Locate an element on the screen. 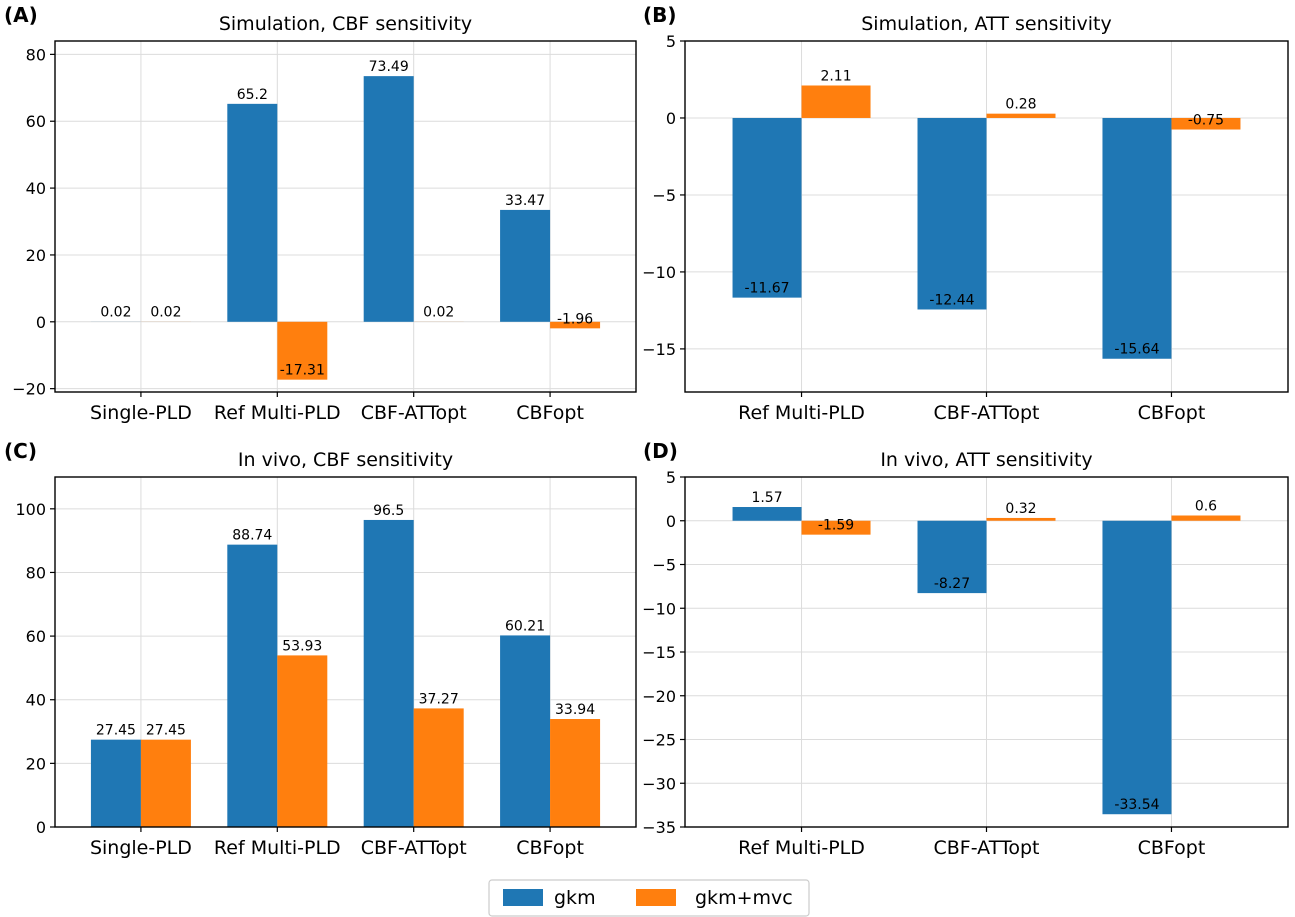 This screenshot has width=1295, height=917. panel-title: Simulation, CBF sensitivity is located at coordinates (345, 24).